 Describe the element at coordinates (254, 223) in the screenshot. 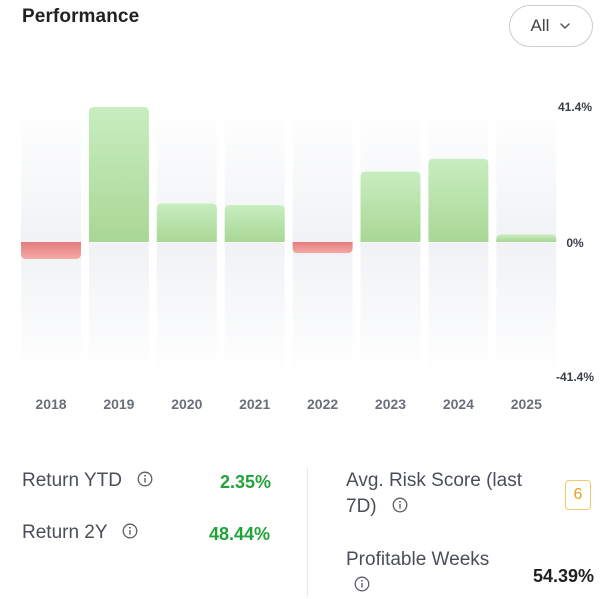

I see `bar-2021` at that location.